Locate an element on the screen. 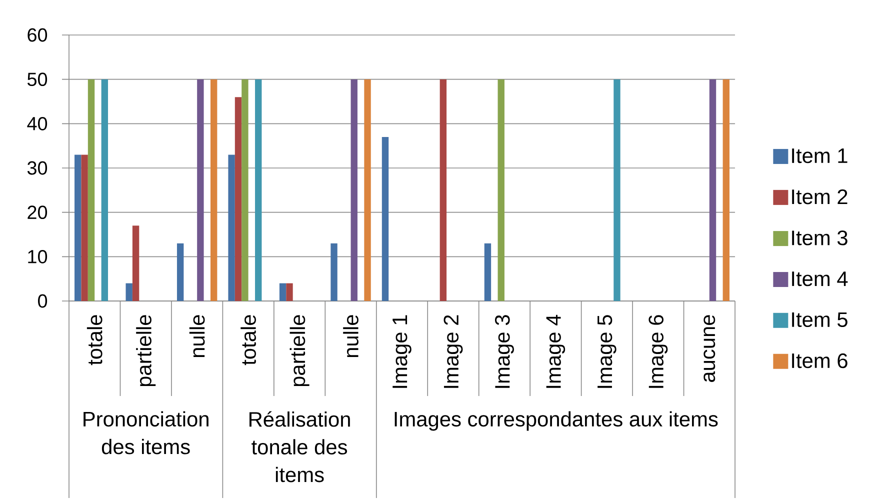 The image size is (871, 502). x-tick-label: aucune is located at coordinates (710, 348).